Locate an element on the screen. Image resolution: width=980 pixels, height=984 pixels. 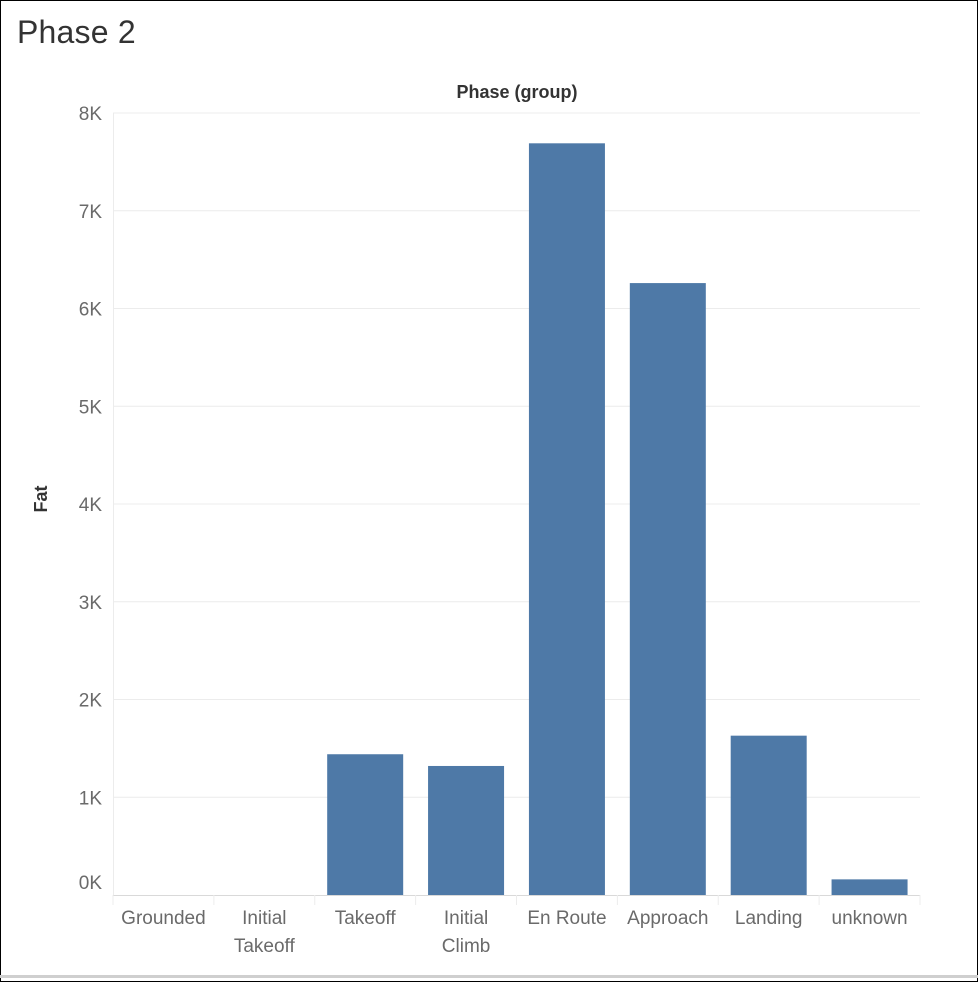
frame-bottom-edge is located at coordinates (489, 976).